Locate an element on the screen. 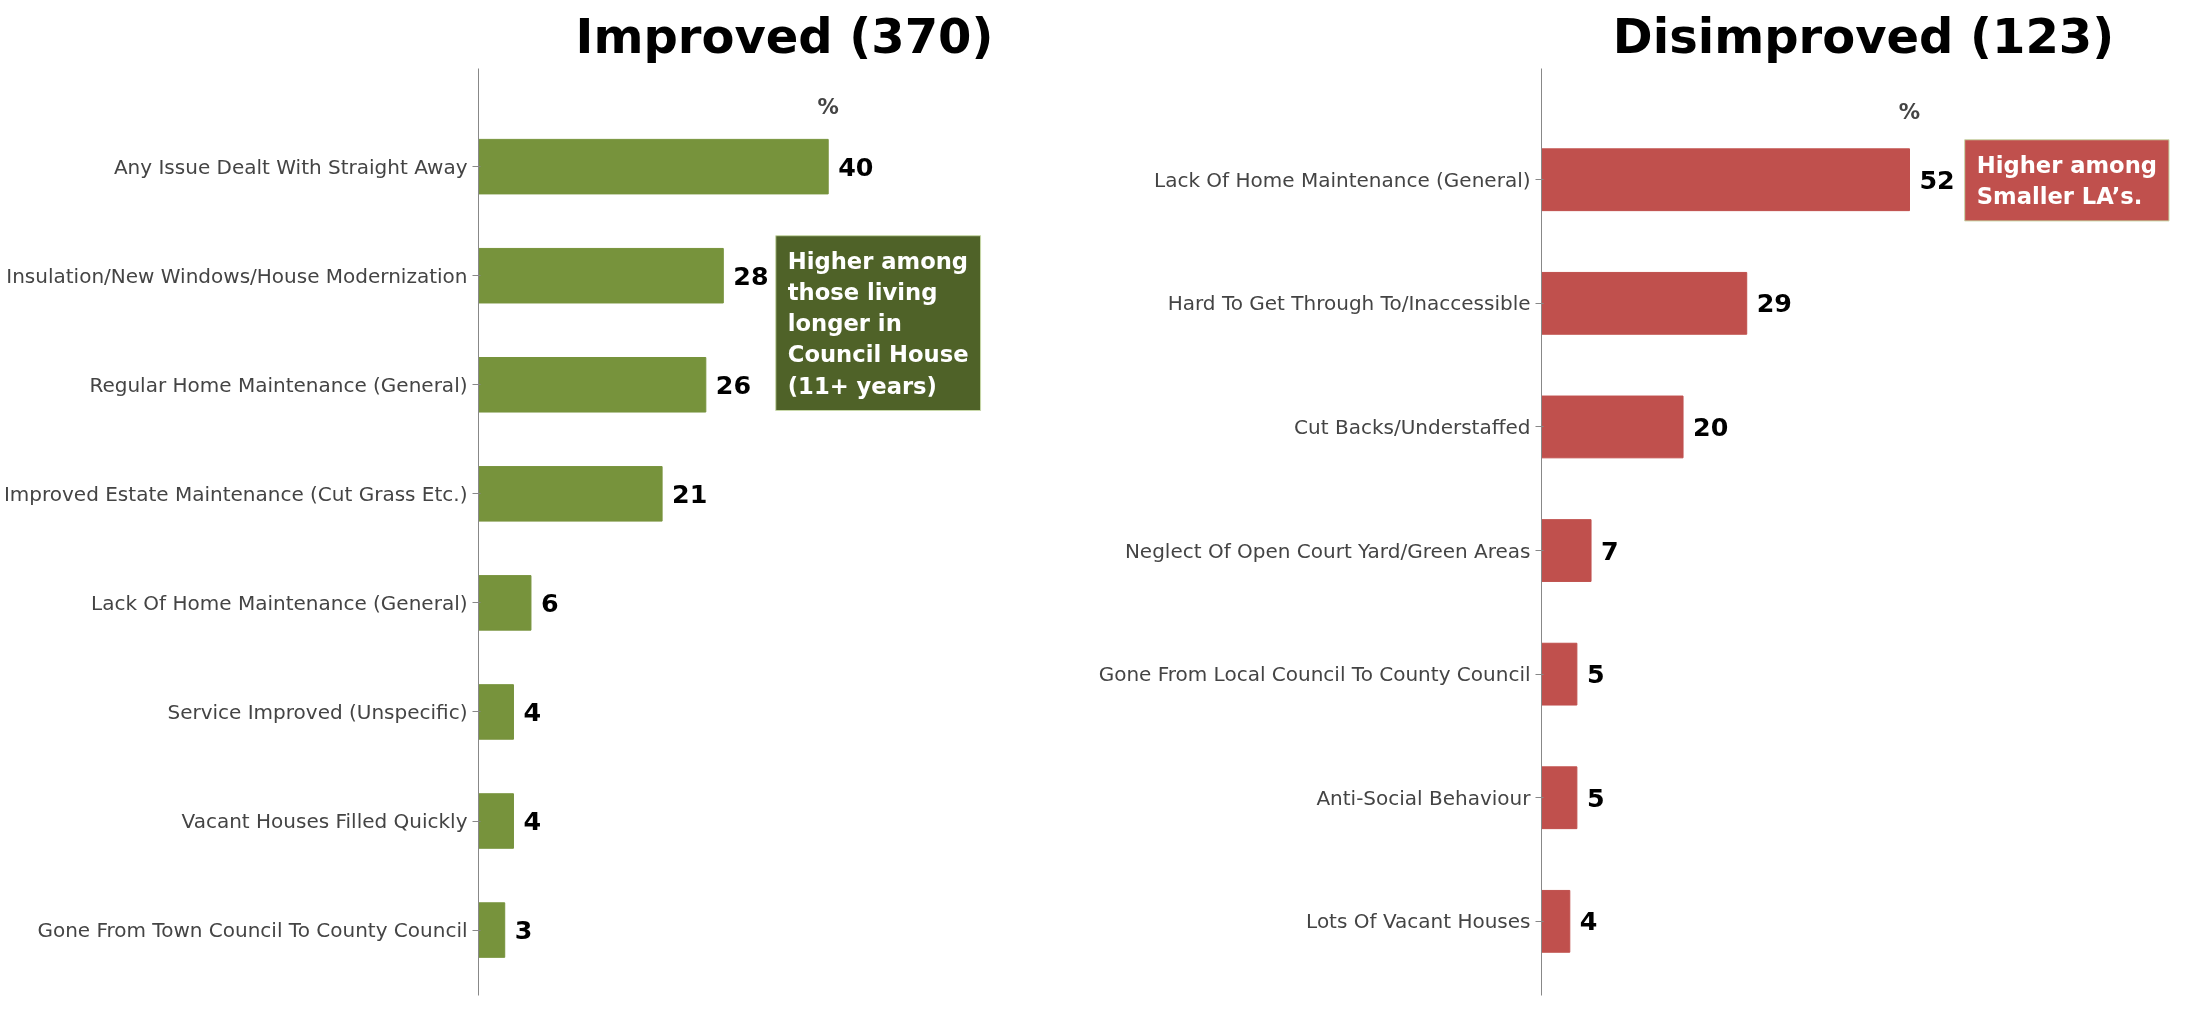 The image size is (2200, 1026). data-label: 3 is located at coordinates (523, 930).